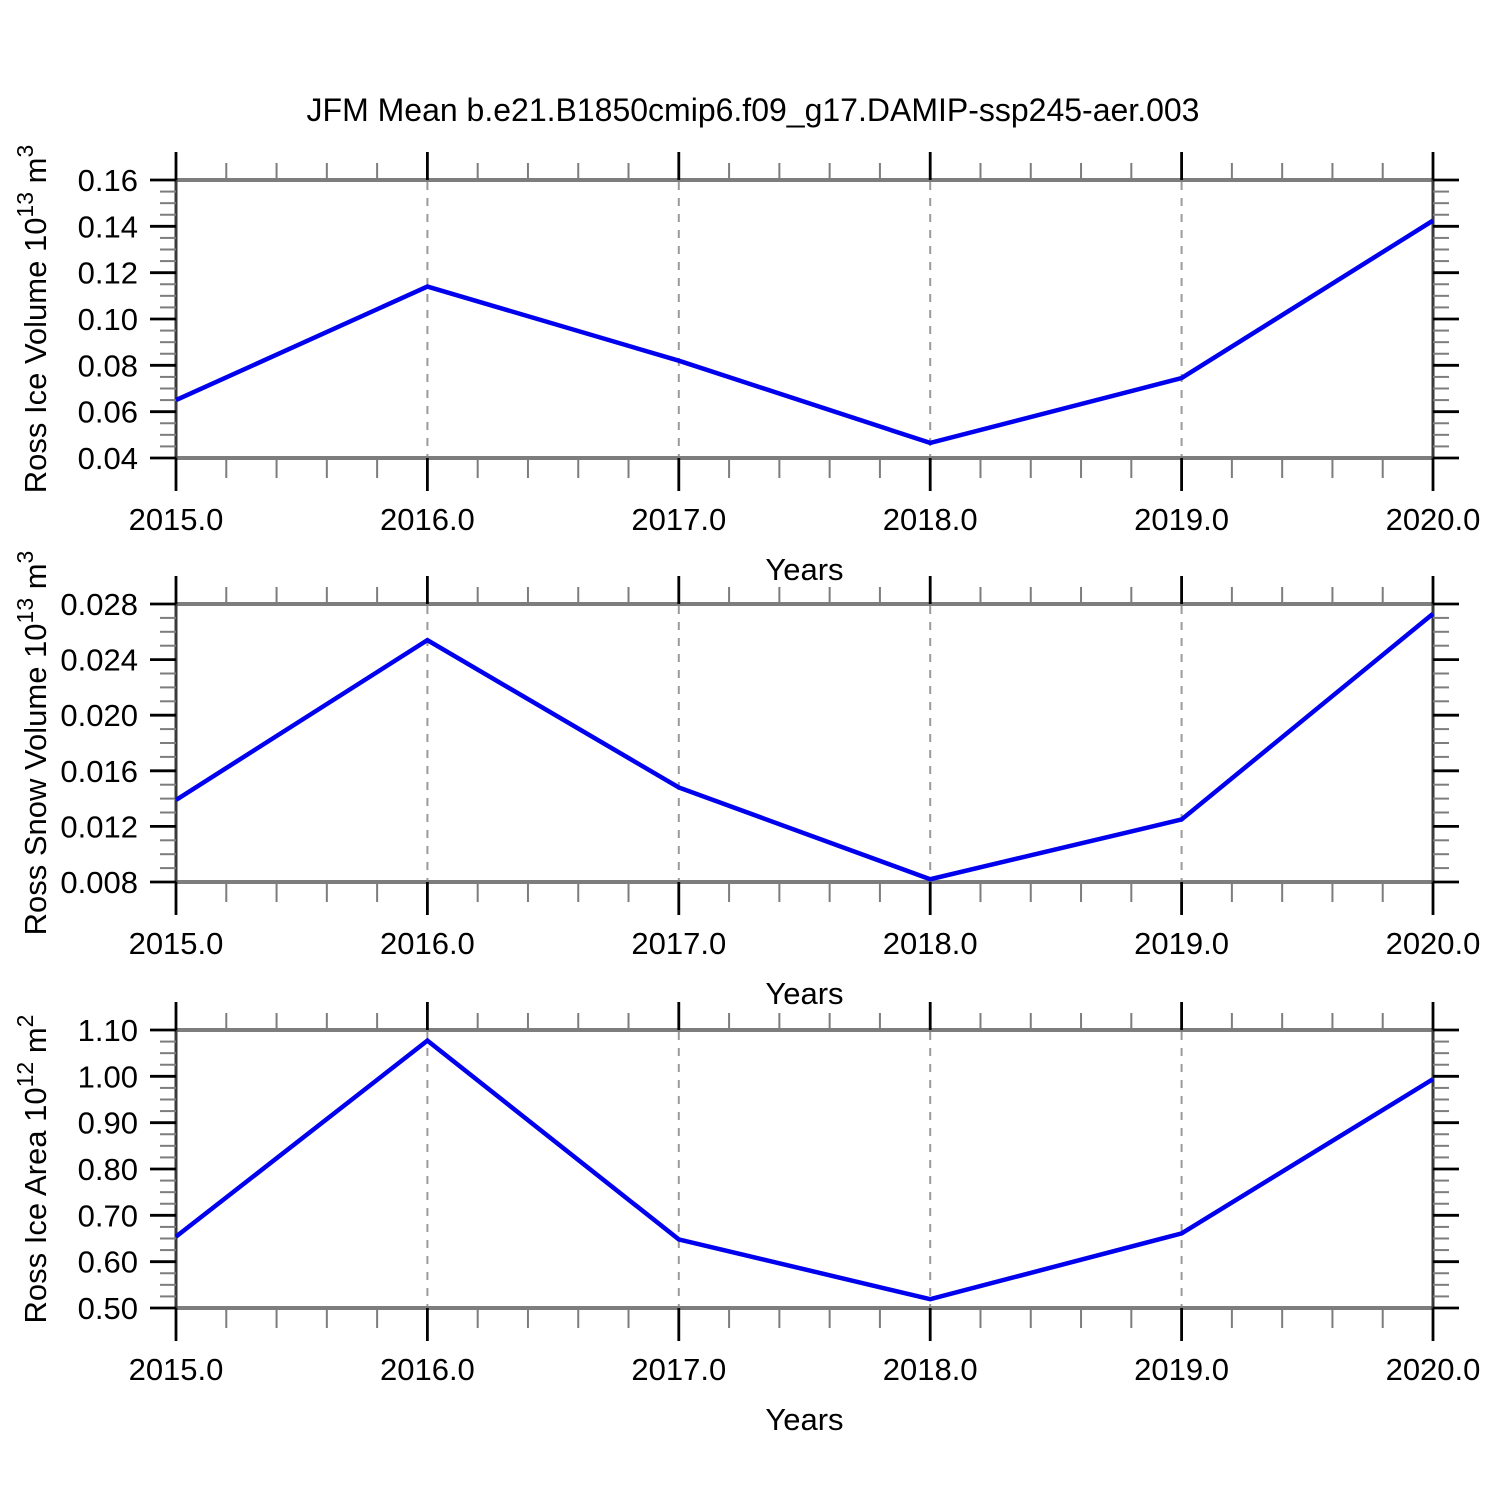  What do you see at coordinates (99, 660) in the screenshot?
I see `y-tick-label: 0.024` at bounding box center [99, 660].